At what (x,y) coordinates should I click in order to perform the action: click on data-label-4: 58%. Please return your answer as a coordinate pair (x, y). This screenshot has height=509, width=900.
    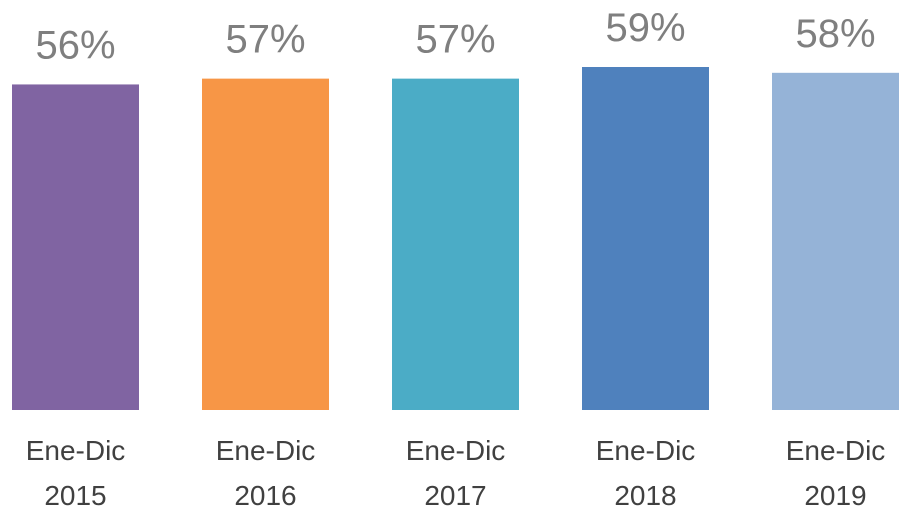
    Looking at the image, I should click on (835, 34).